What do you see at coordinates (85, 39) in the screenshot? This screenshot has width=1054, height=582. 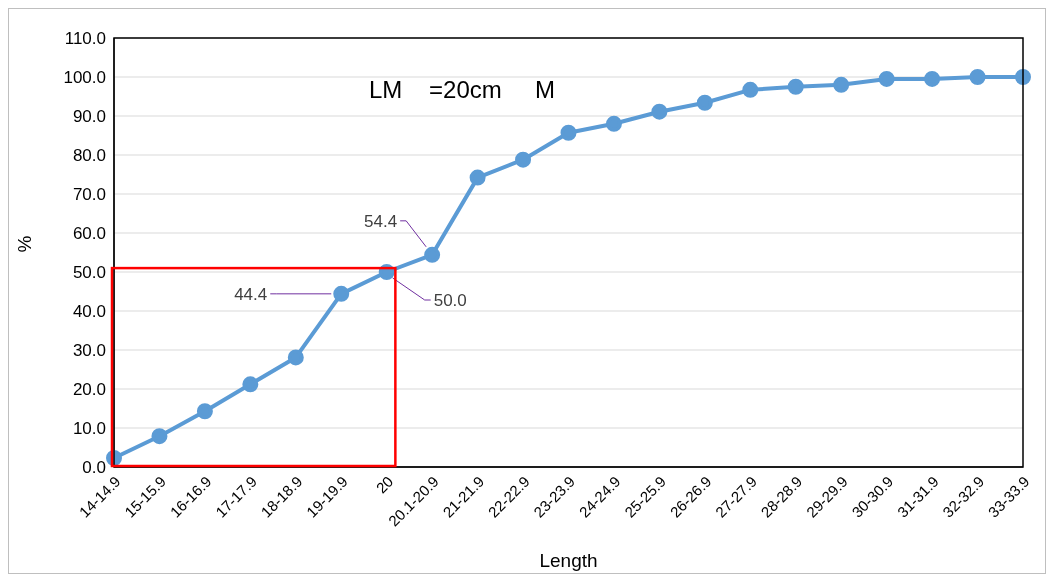 I see `y-tick-label: 110.0` at bounding box center [85, 39].